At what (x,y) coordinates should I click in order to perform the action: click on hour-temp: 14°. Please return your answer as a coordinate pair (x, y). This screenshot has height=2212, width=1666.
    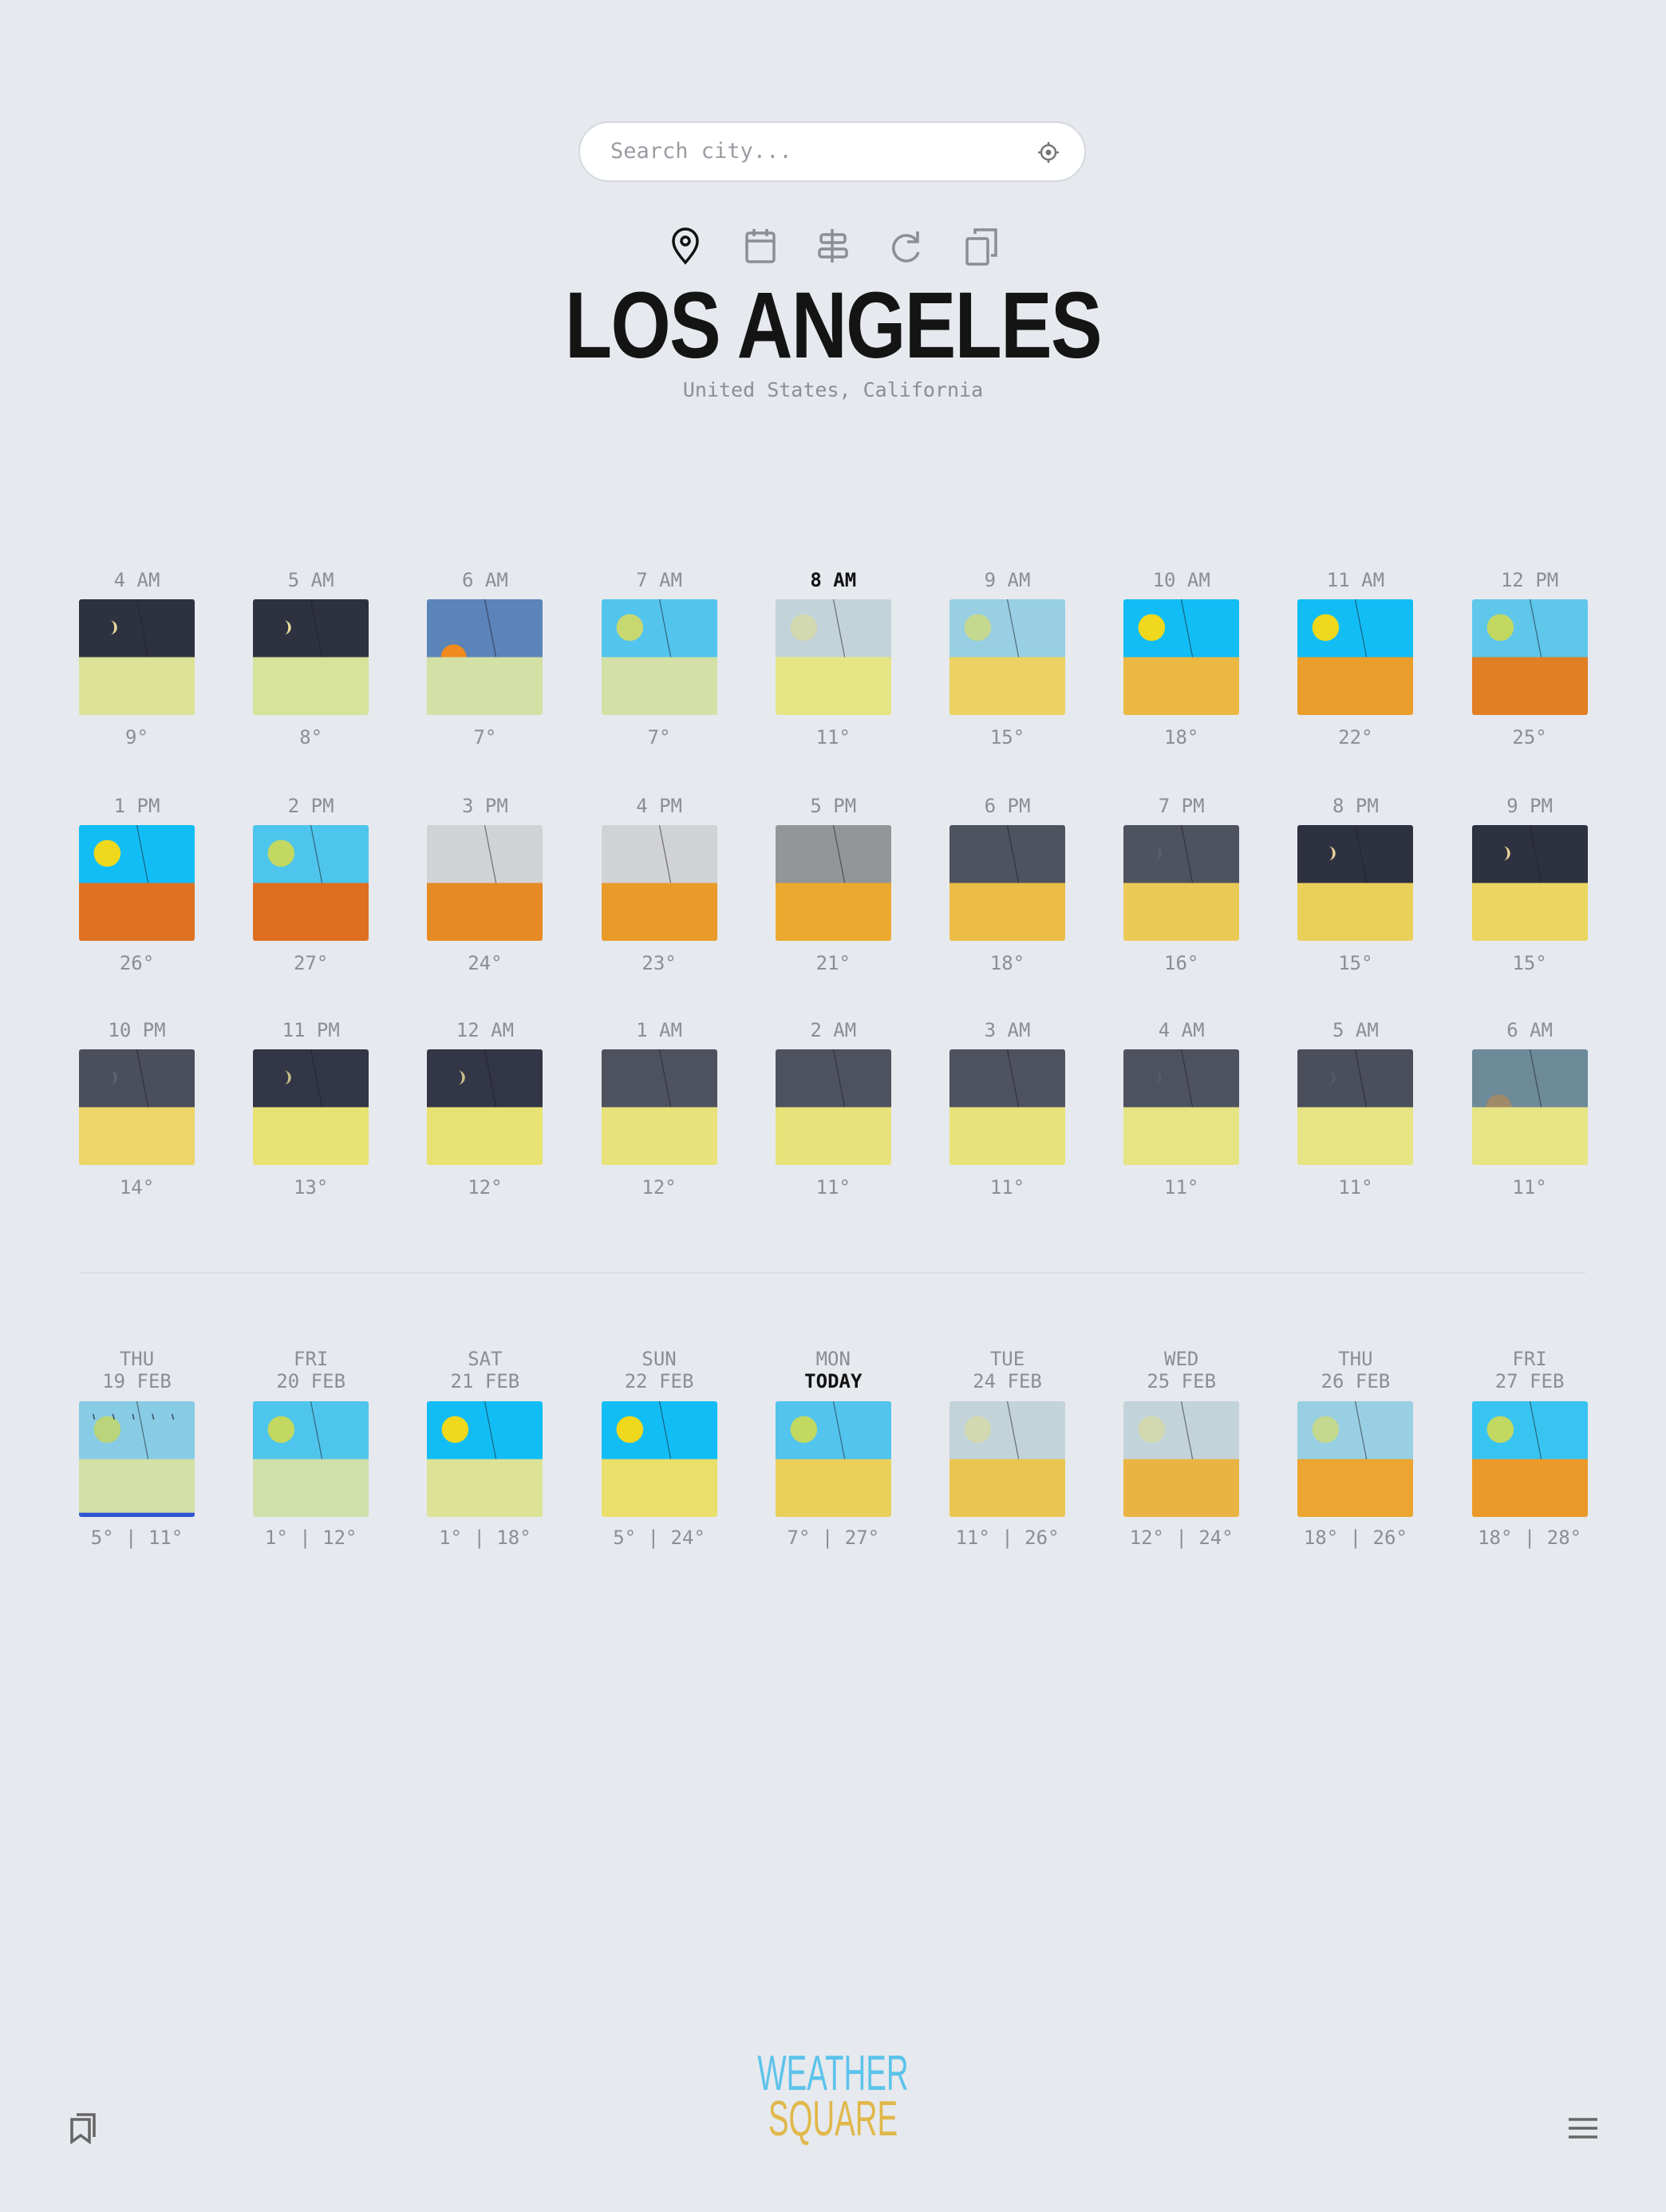
    Looking at the image, I should click on (137, 1187).